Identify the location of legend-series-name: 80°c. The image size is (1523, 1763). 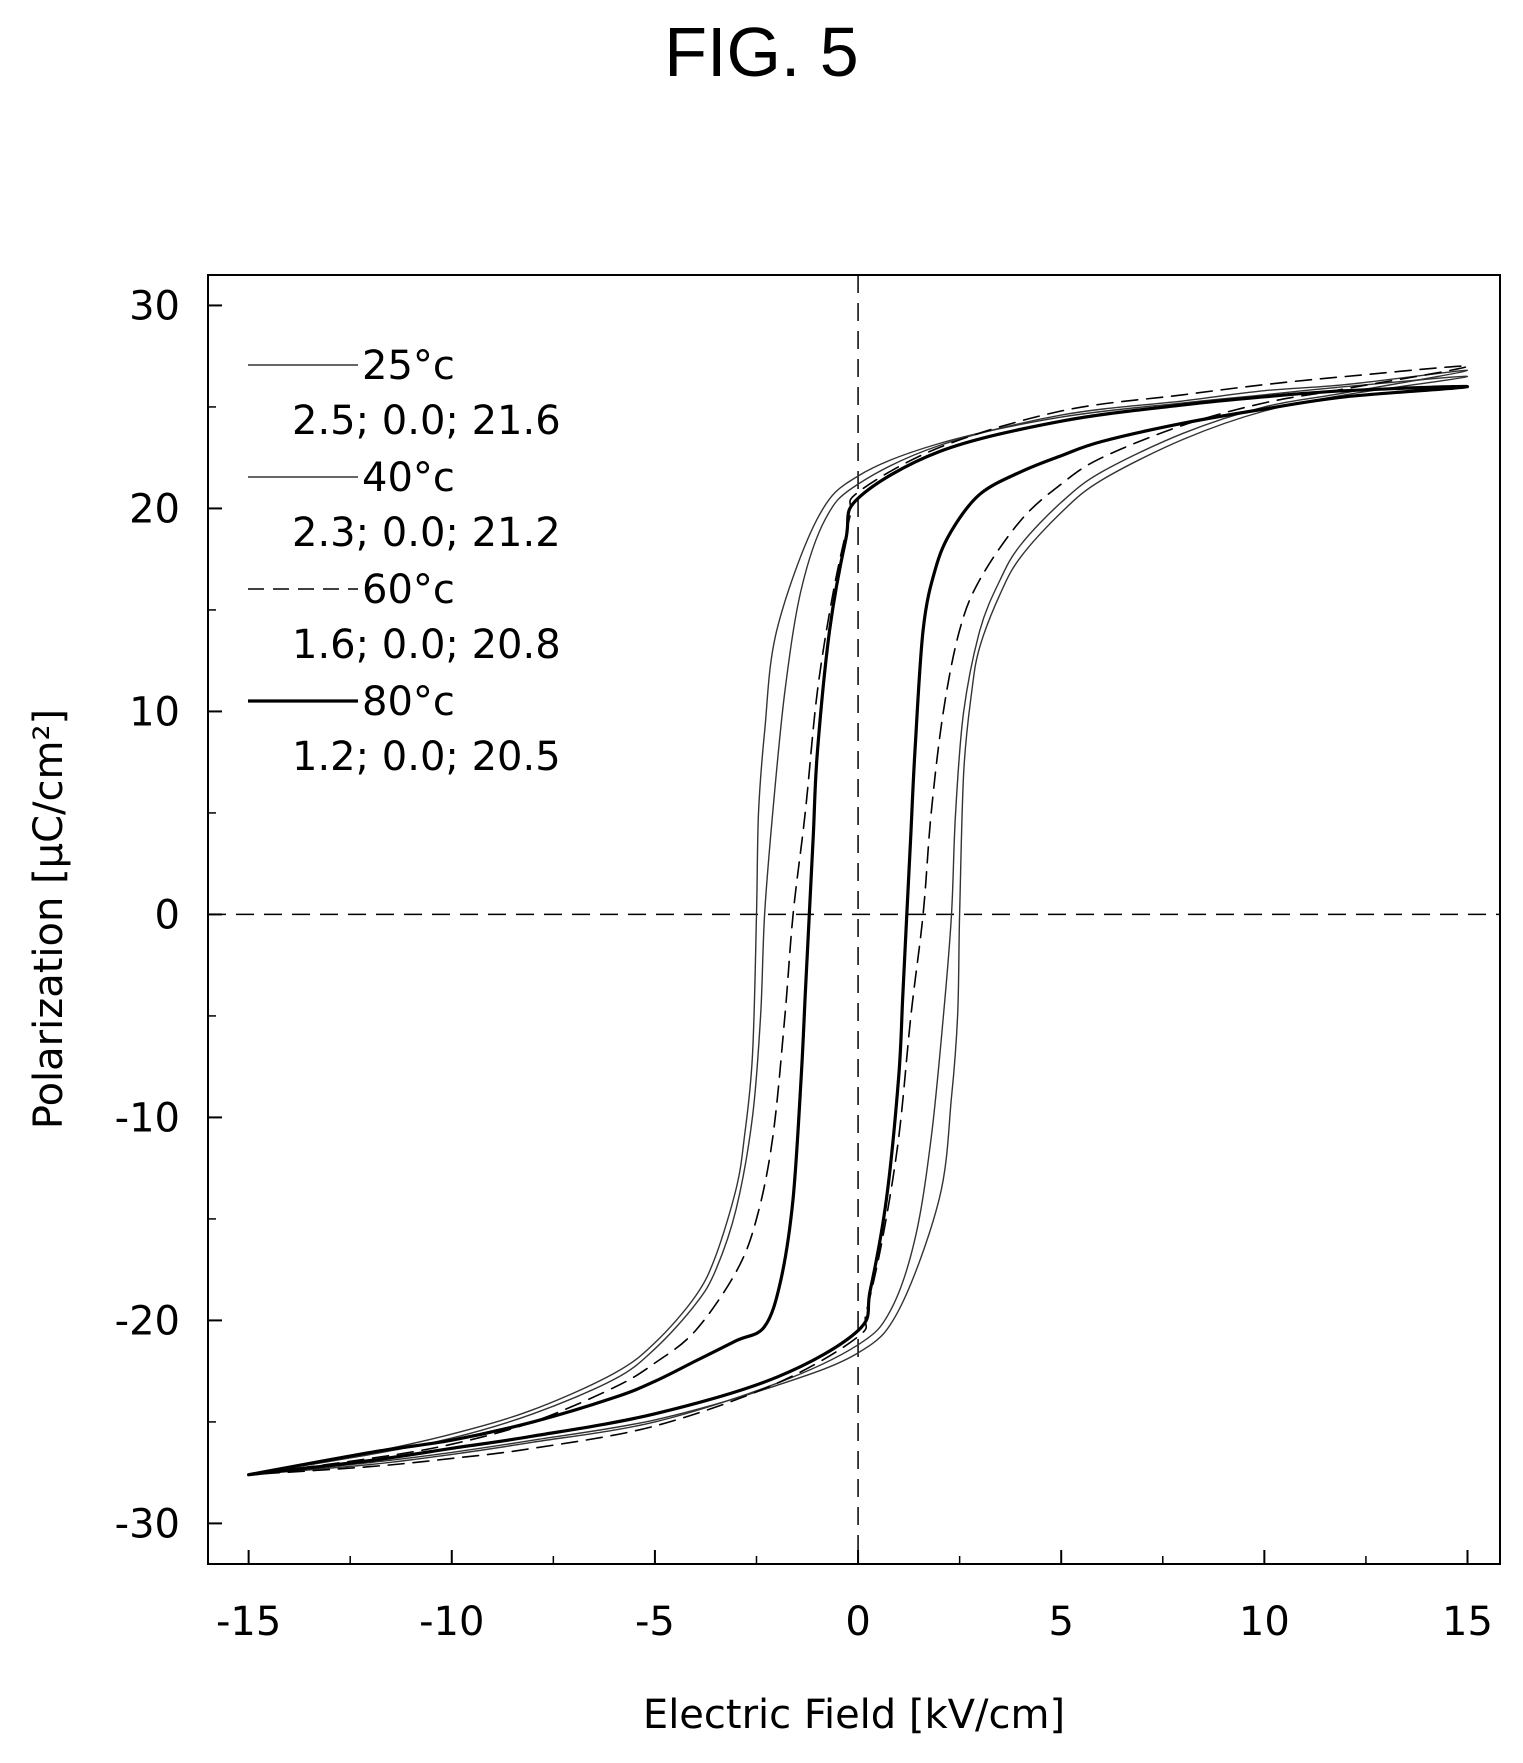
(408, 702).